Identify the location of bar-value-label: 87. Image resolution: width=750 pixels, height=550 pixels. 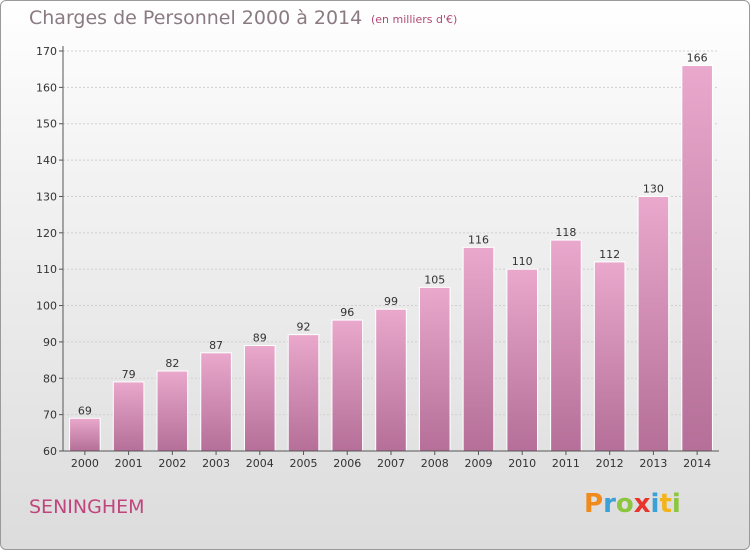
(216, 345).